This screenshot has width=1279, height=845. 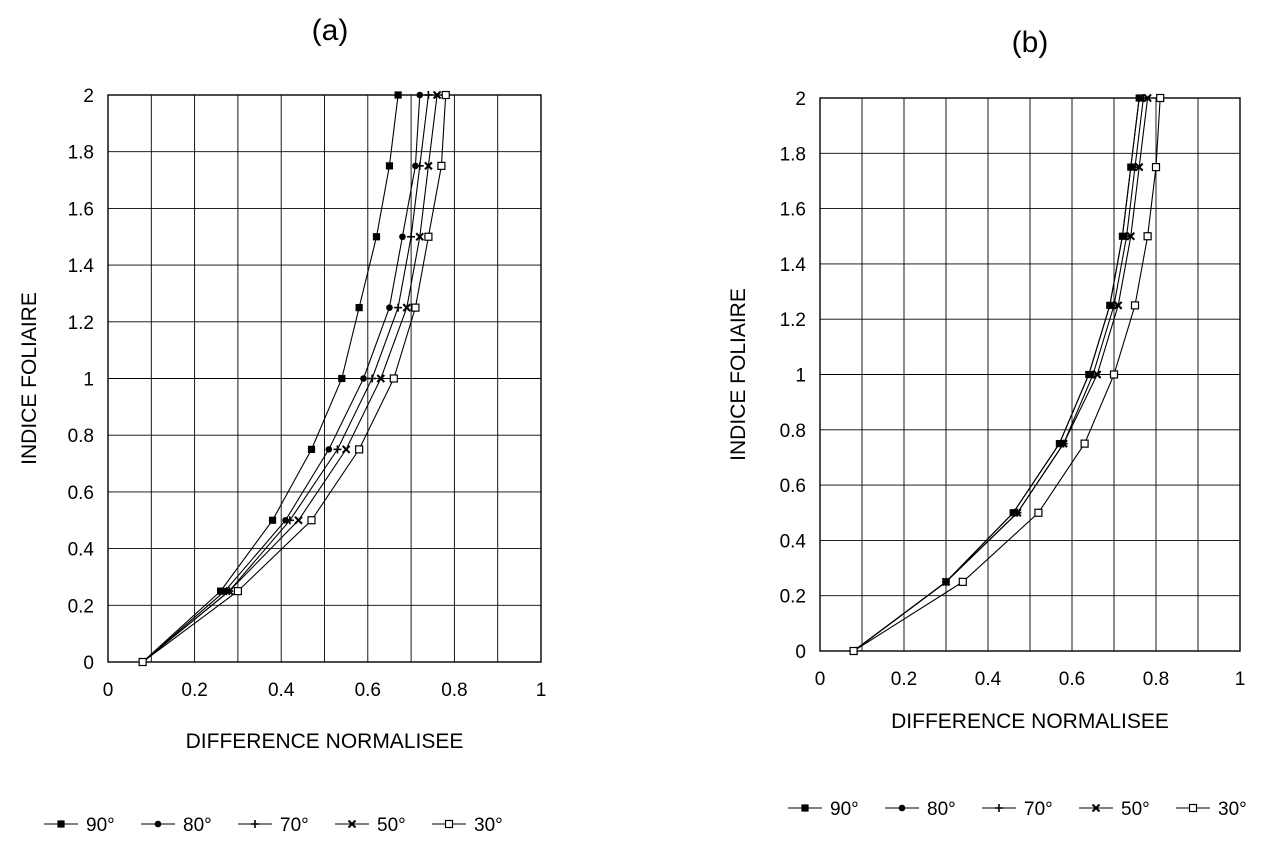 What do you see at coordinates (793, 597) in the screenshot?
I see `y-tick-label: 0.2` at bounding box center [793, 597].